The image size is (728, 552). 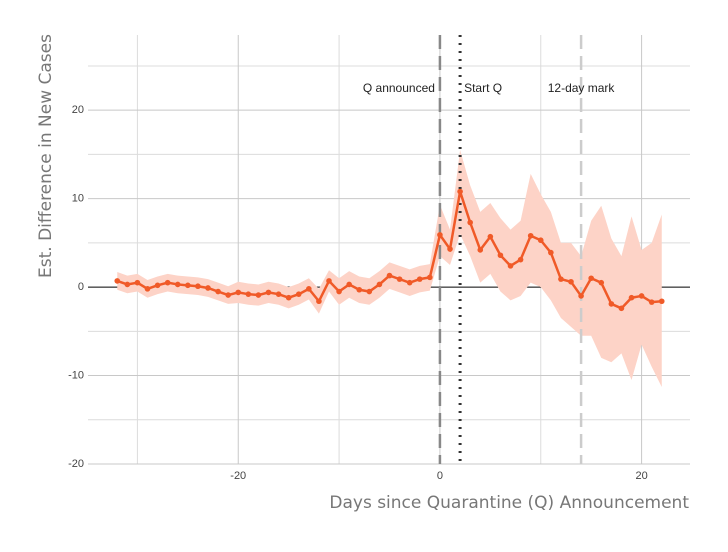 What do you see at coordinates (76, 375) in the screenshot?
I see `y-tick-label: -10` at bounding box center [76, 375].